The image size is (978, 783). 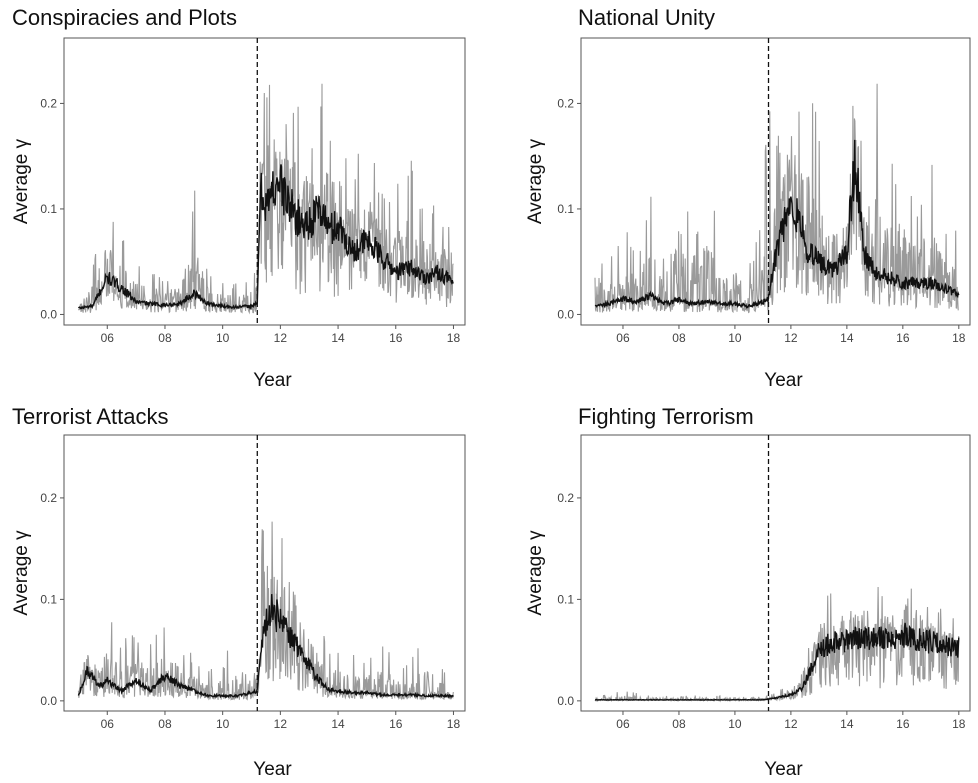 I want to click on panel-title: Terrorist Attacks, so click(x=90, y=416).